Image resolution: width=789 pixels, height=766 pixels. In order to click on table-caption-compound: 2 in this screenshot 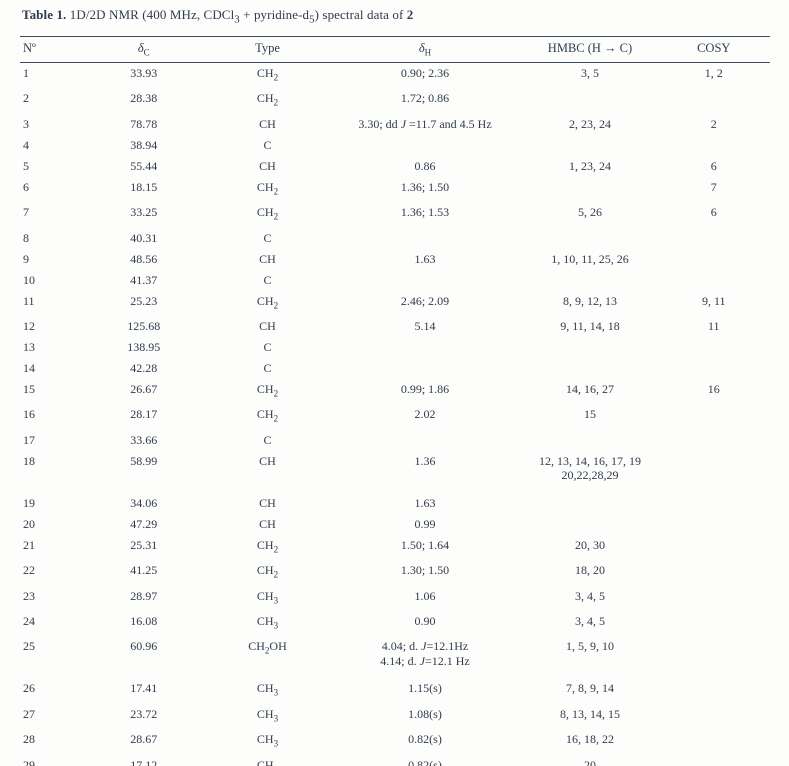, I will do `click(410, 14)`.